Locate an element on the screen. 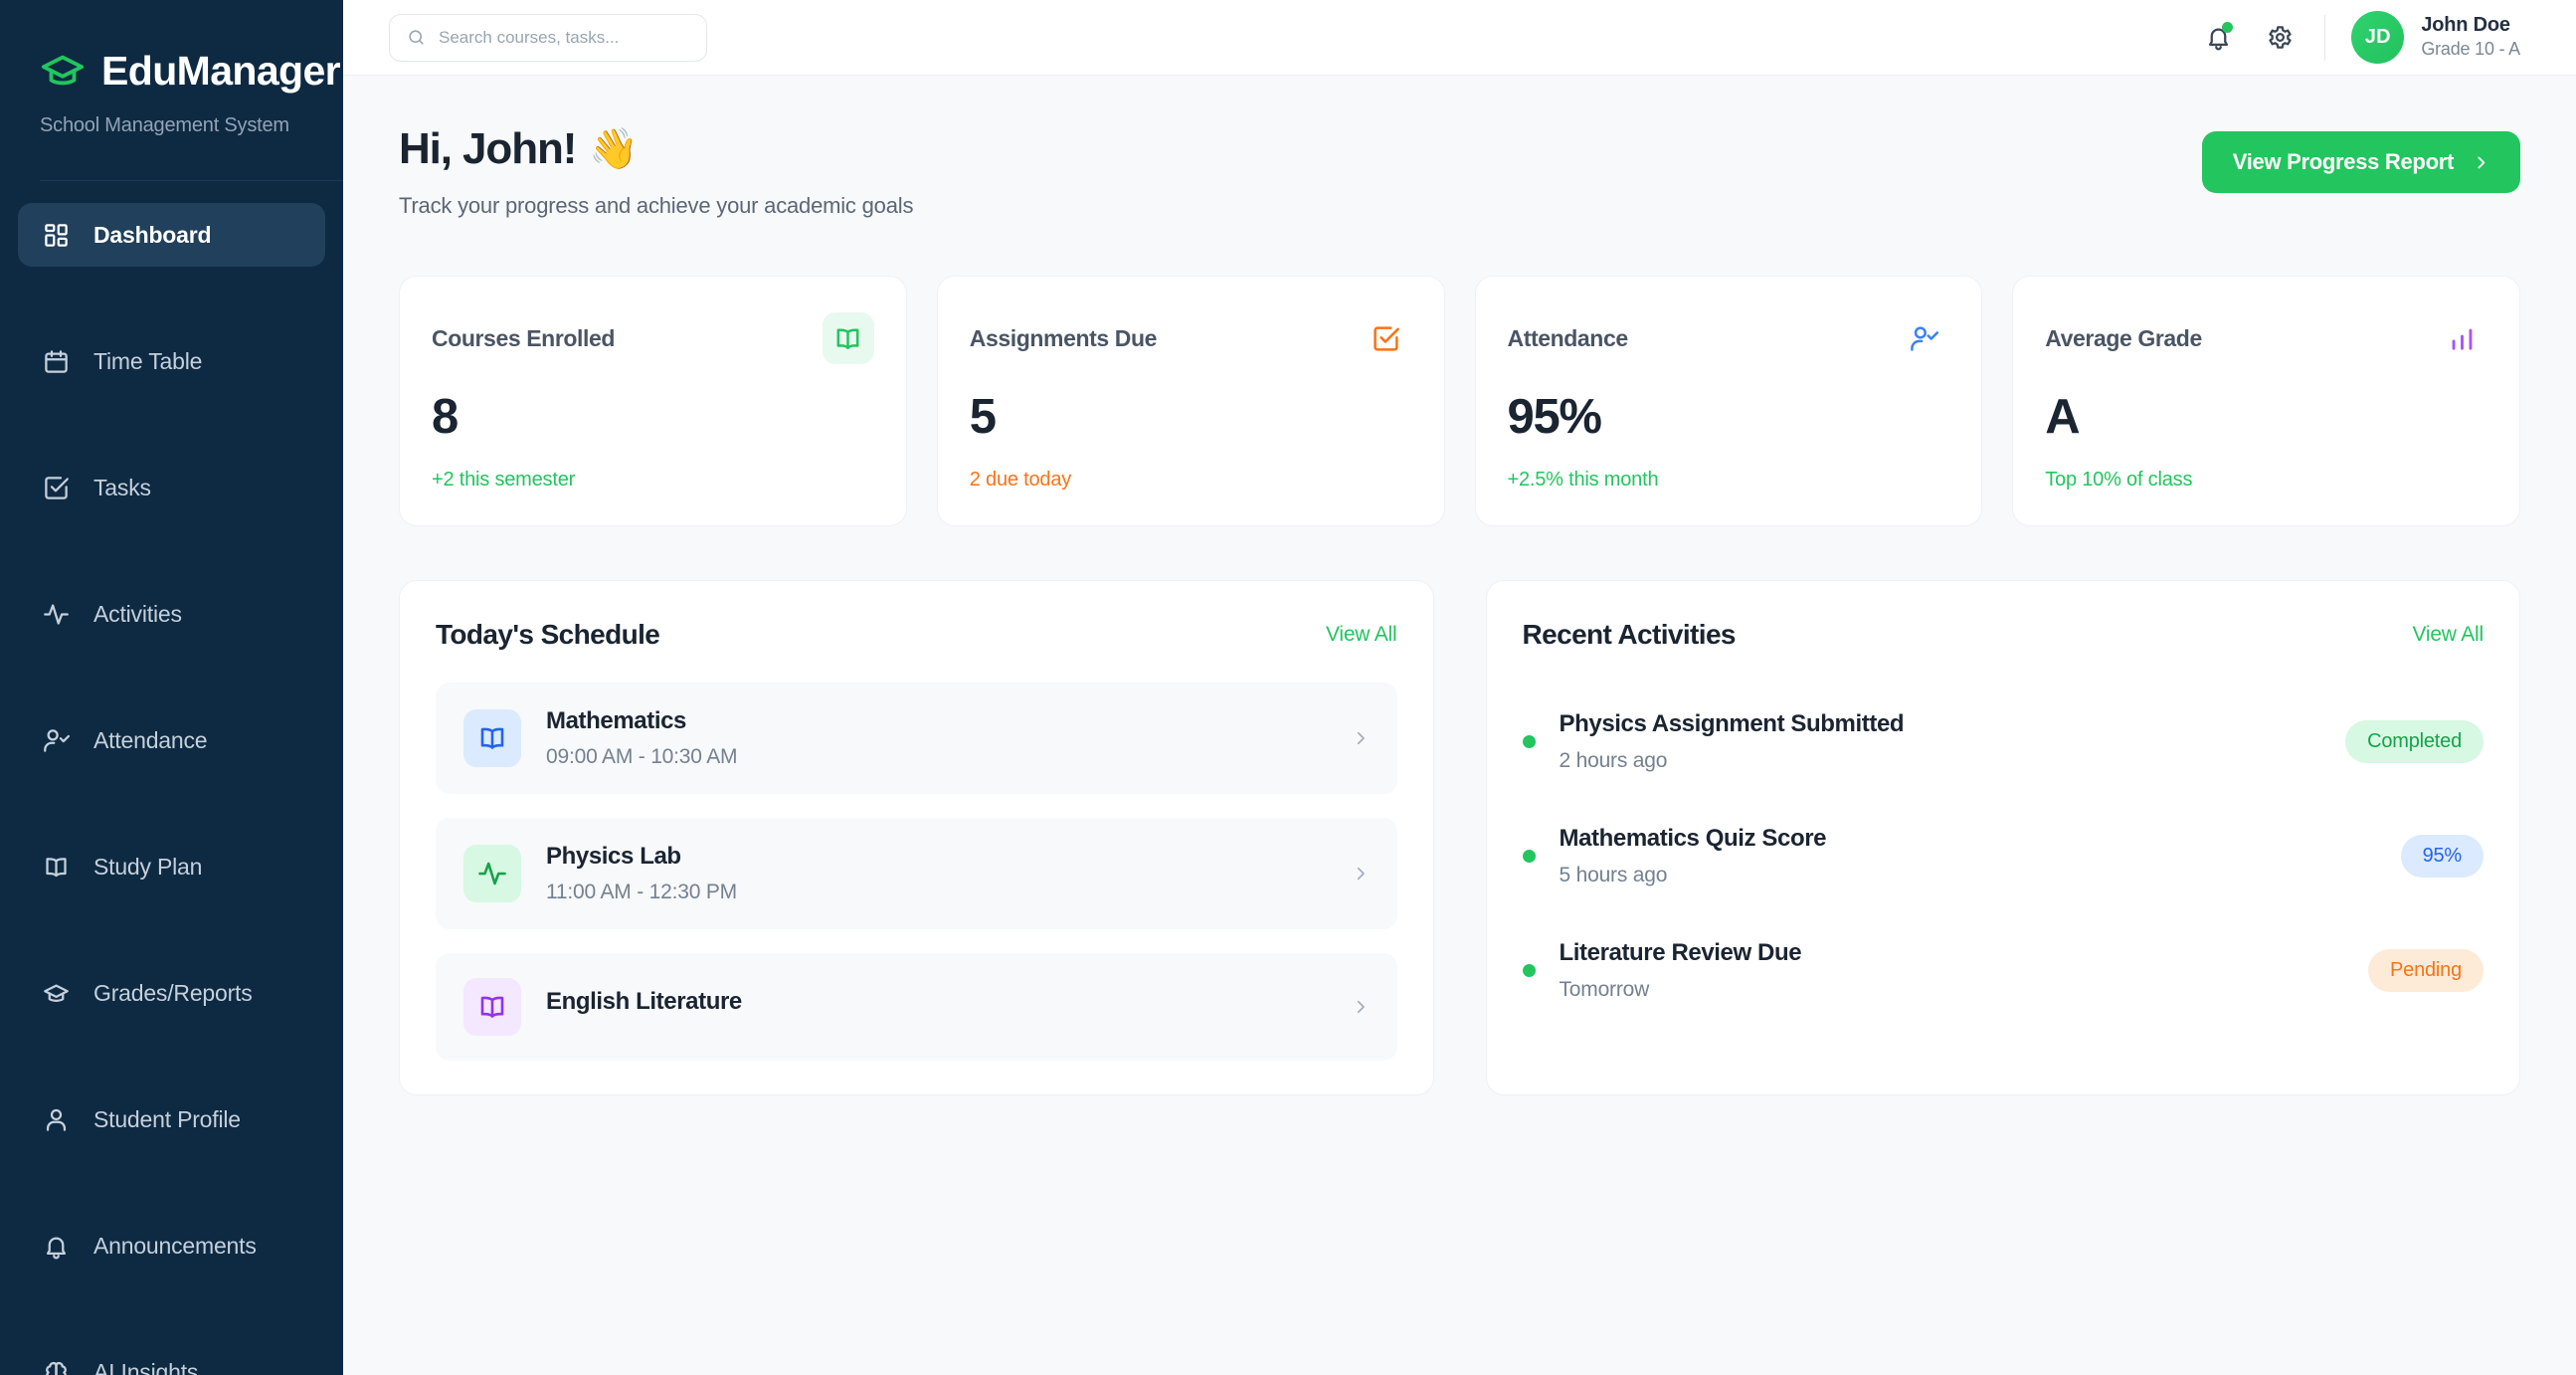 The height and width of the screenshot is (1375, 2576). sidebar-item-label: Dashboard is located at coordinates (152, 234).